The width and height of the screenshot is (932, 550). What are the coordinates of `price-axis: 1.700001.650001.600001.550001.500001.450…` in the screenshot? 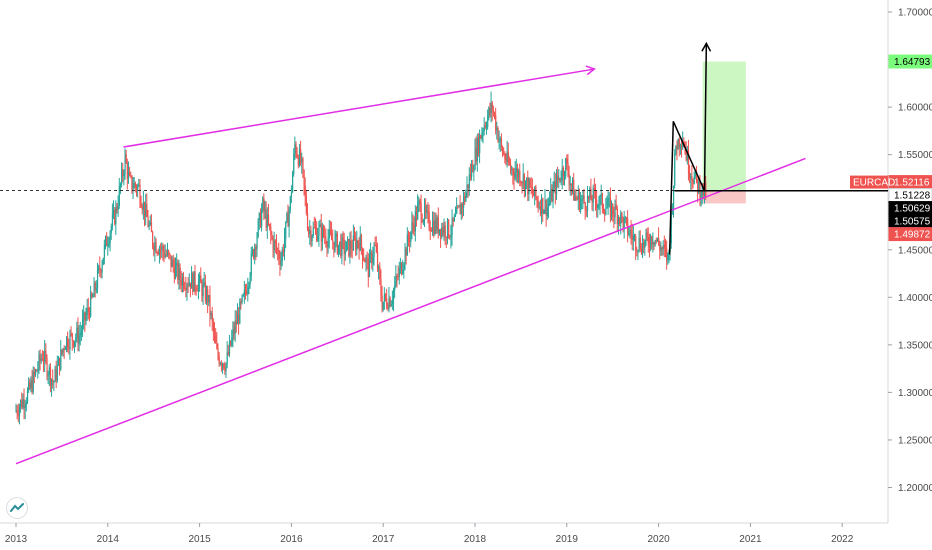 It's located at (910, 251).